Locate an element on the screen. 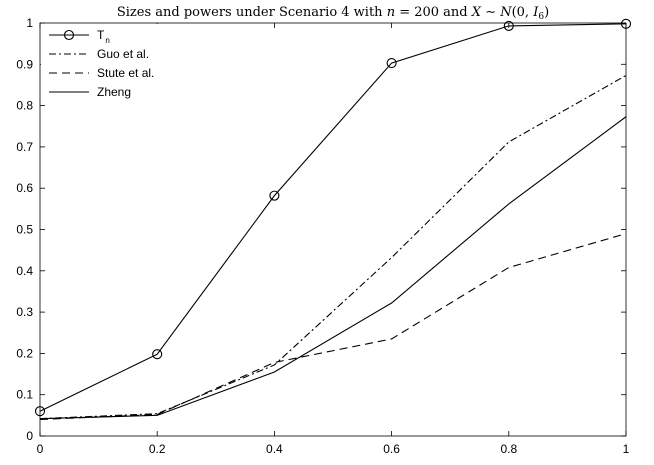  y-tick-label: 0.1 is located at coordinates (24, 395).